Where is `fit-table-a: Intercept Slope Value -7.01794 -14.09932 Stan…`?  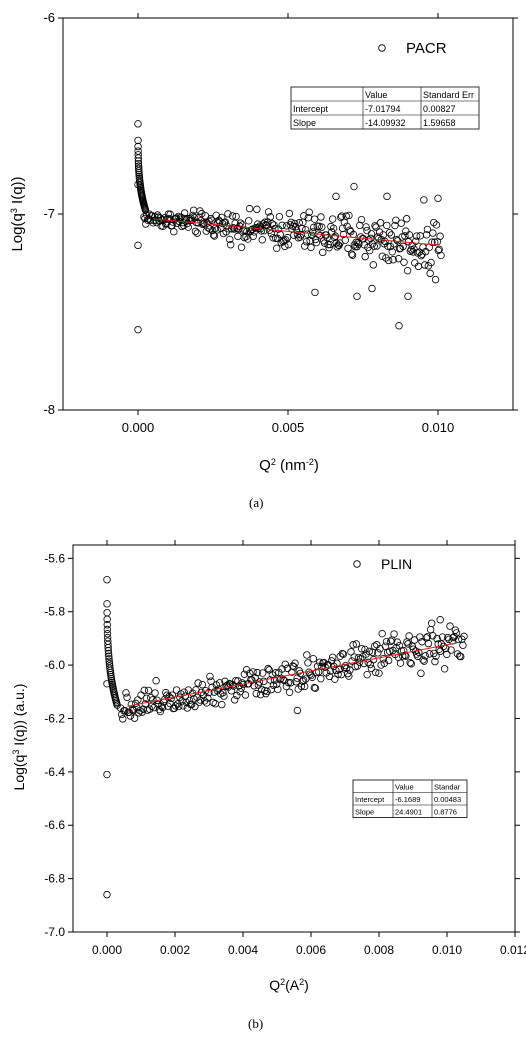 fit-table-a: Intercept Slope Value -7.01794 -14.09932 Stan… is located at coordinates (385, 108).